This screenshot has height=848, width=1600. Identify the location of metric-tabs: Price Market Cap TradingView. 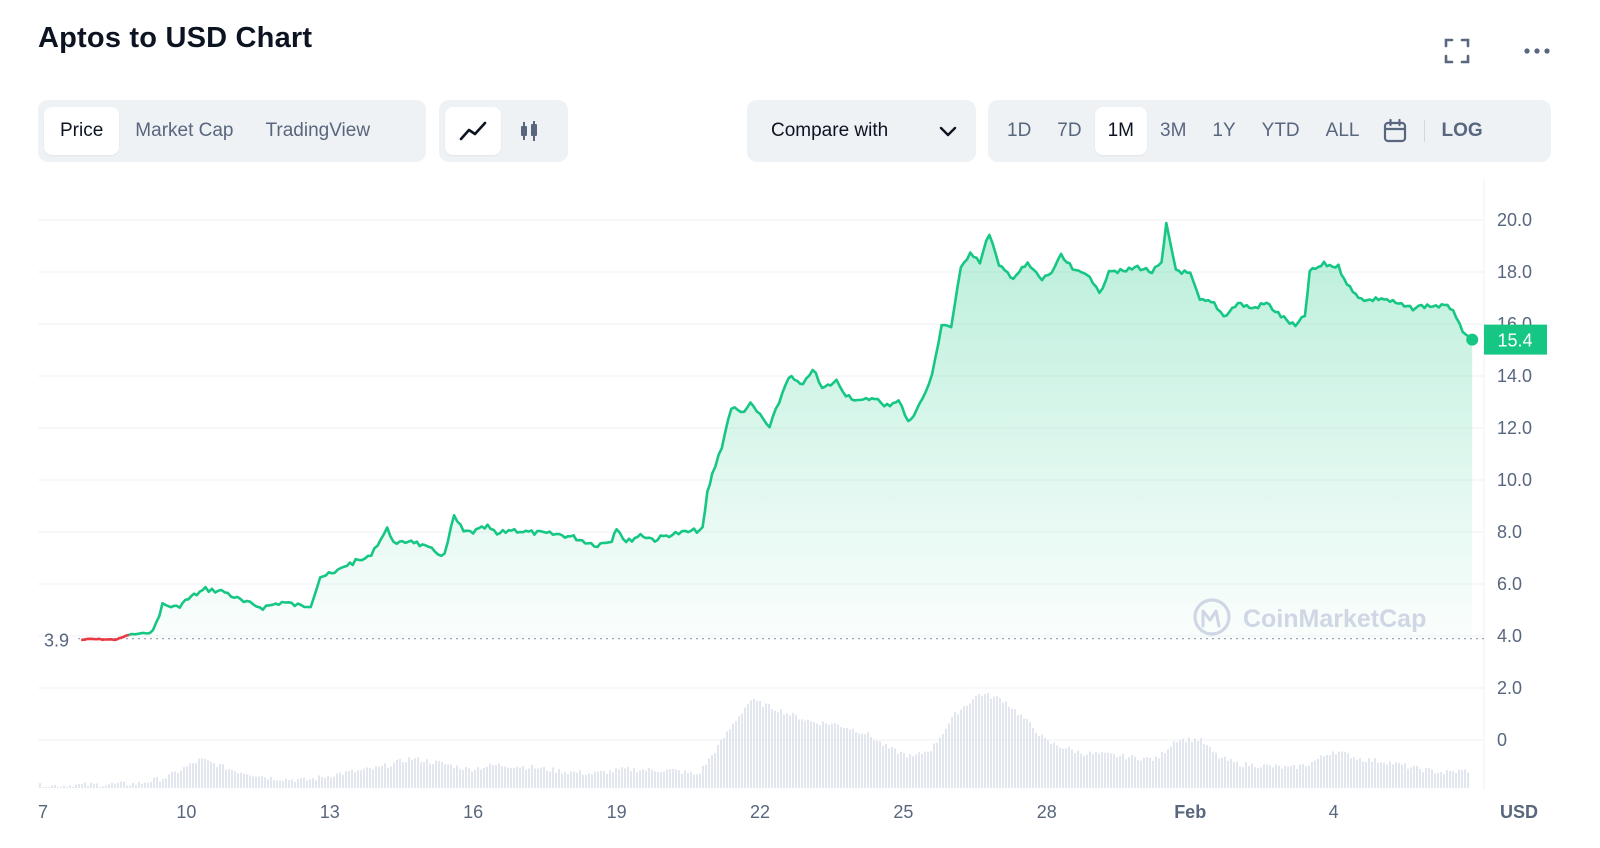
(232, 131).